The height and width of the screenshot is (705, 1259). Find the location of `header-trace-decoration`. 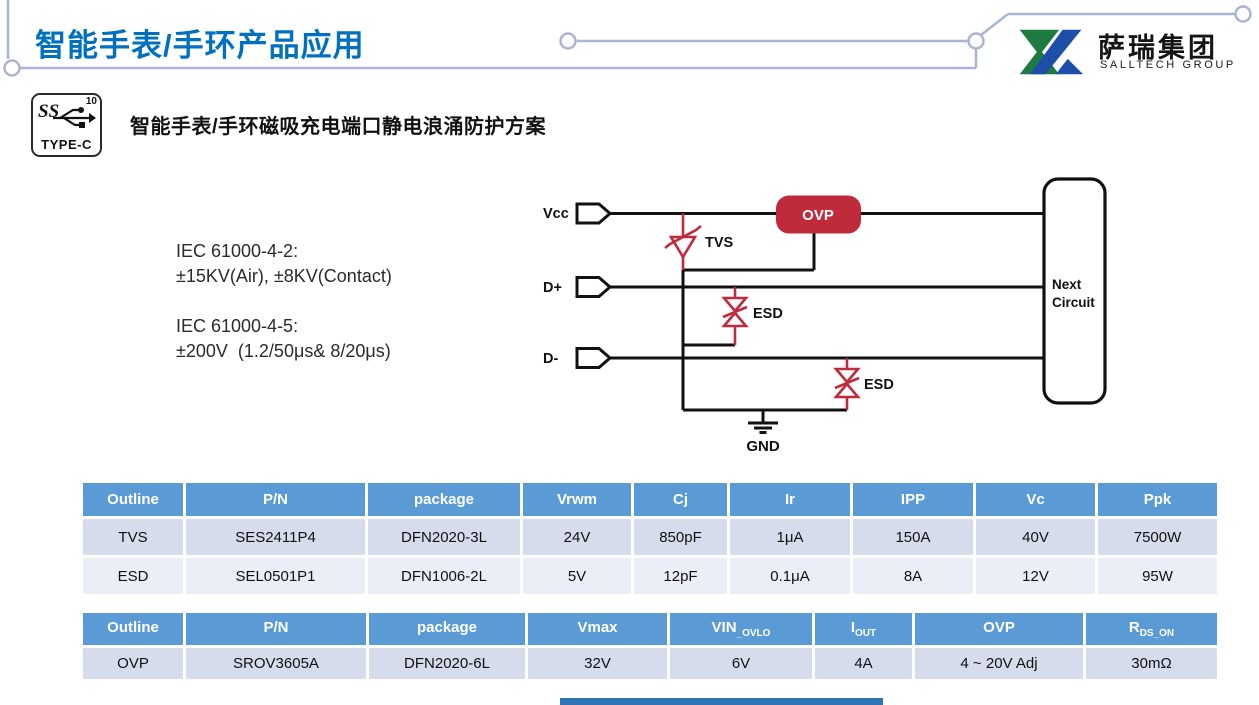

header-trace-decoration is located at coordinates (627, 38).